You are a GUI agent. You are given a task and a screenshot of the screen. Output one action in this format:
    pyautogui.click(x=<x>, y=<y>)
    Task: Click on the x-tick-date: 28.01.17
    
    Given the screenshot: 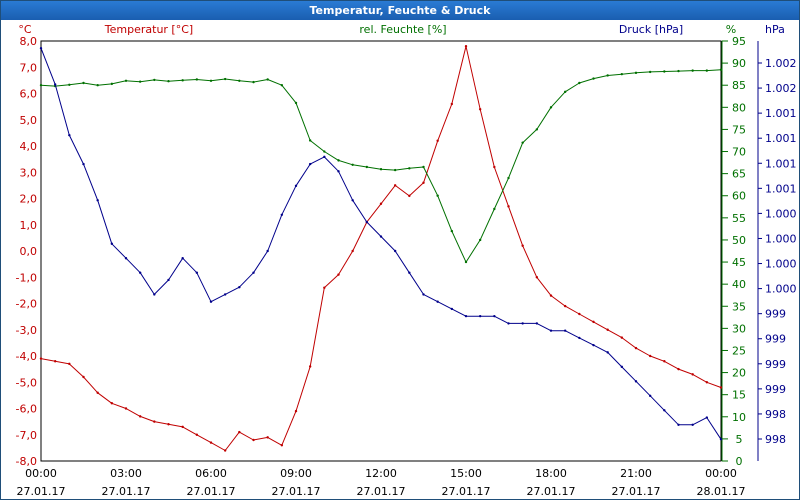 What is the action you would take?
    pyautogui.click(x=721, y=491)
    